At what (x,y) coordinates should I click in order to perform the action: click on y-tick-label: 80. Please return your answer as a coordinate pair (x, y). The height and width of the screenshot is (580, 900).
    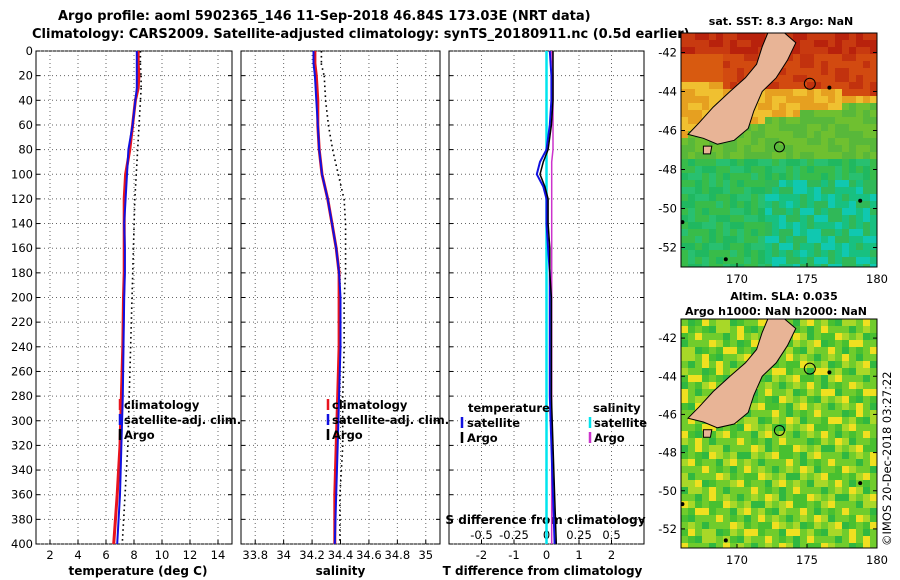
    Looking at the image, I should click on (25, 150).